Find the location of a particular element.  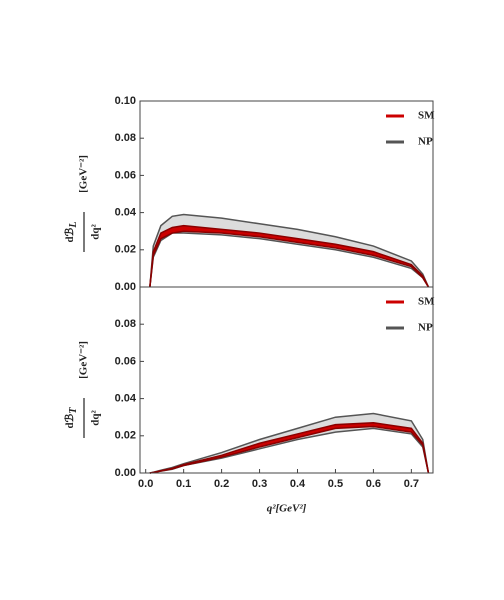

y-axis-label: dℬT dq²[GeV⁻²] is located at coordinates (83, 389).